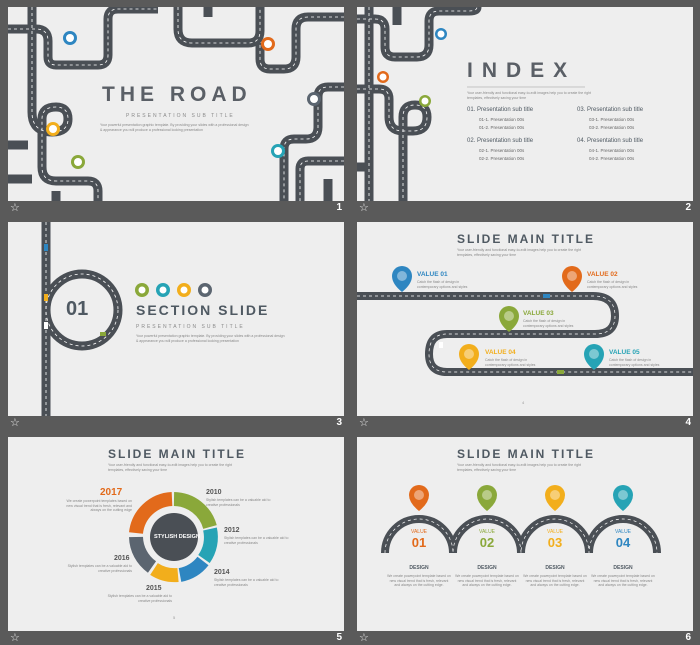  What do you see at coordinates (688, 207) in the screenshot?
I see `slide-number: 2` at bounding box center [688, 207].